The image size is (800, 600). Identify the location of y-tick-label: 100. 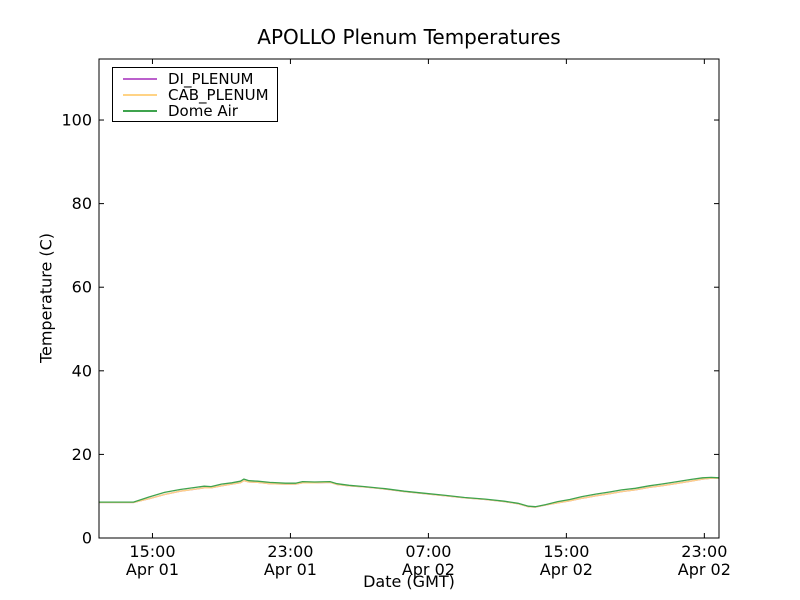
(76, 120).